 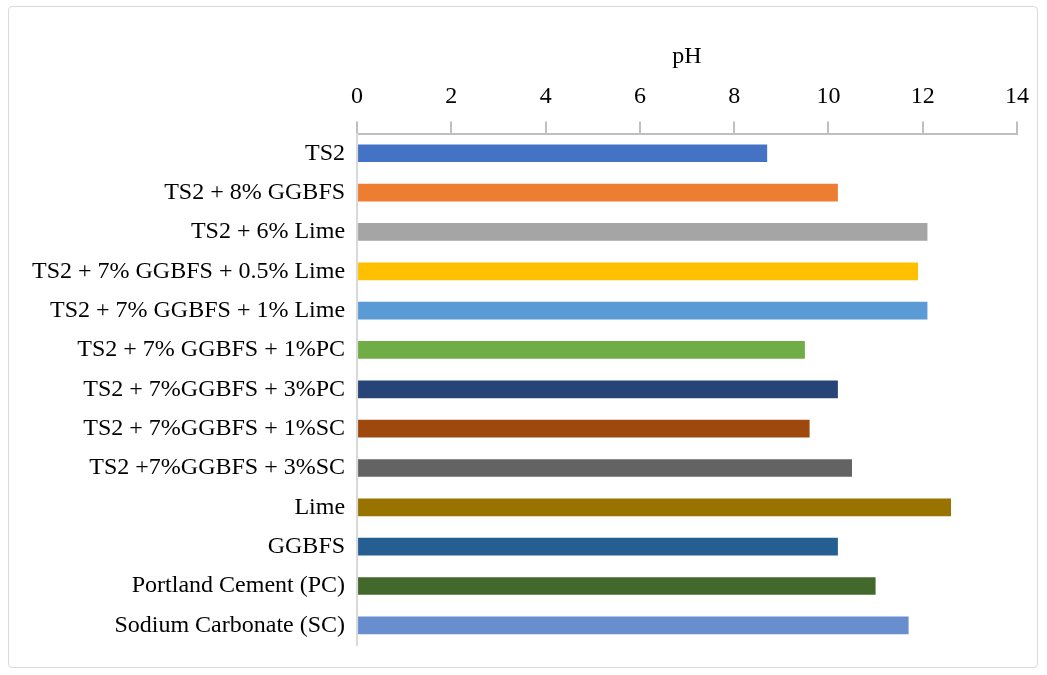 I want to click on y-tick-label: TS2 + 7% GGBFS + 0.5% Lime, so click(x=189, y=269).